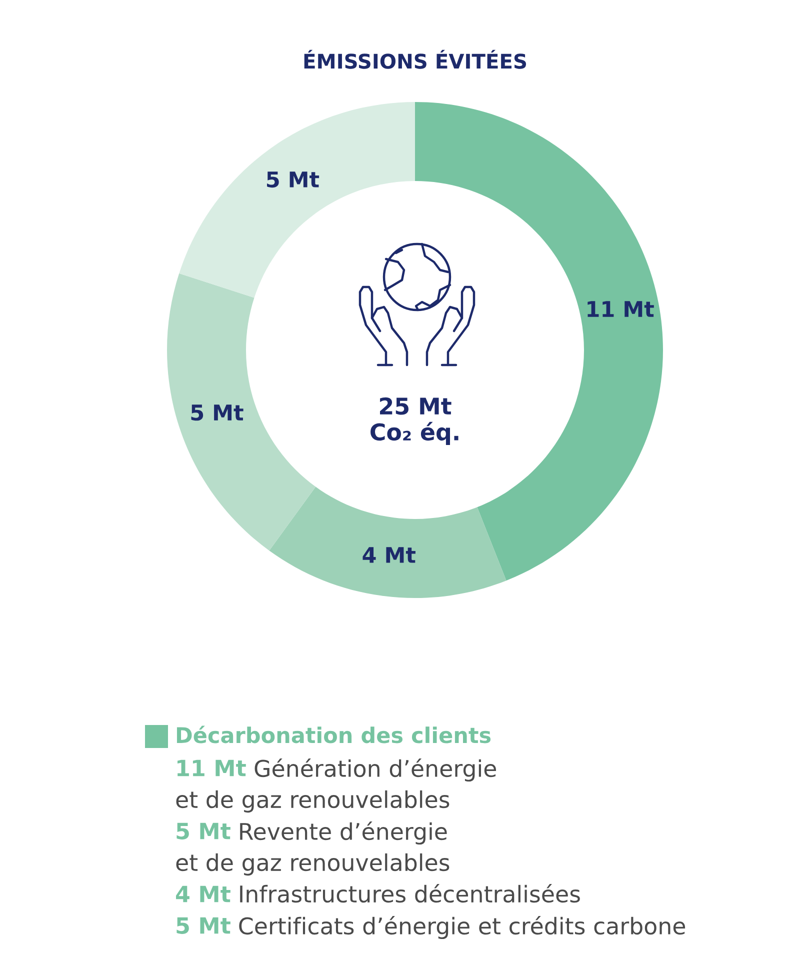 The width and height of the screenshot is (810, 973). I want to click on data-label: 11 Mt, so click(621, 309).